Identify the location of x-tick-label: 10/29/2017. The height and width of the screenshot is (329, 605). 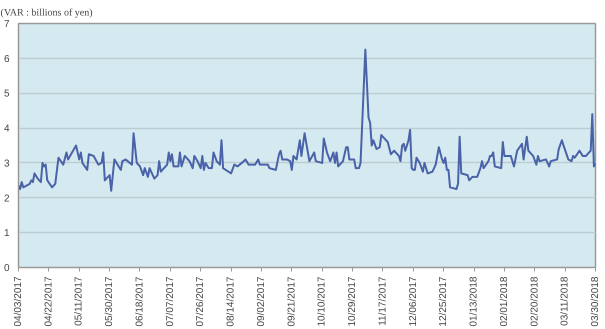
(352, 301).